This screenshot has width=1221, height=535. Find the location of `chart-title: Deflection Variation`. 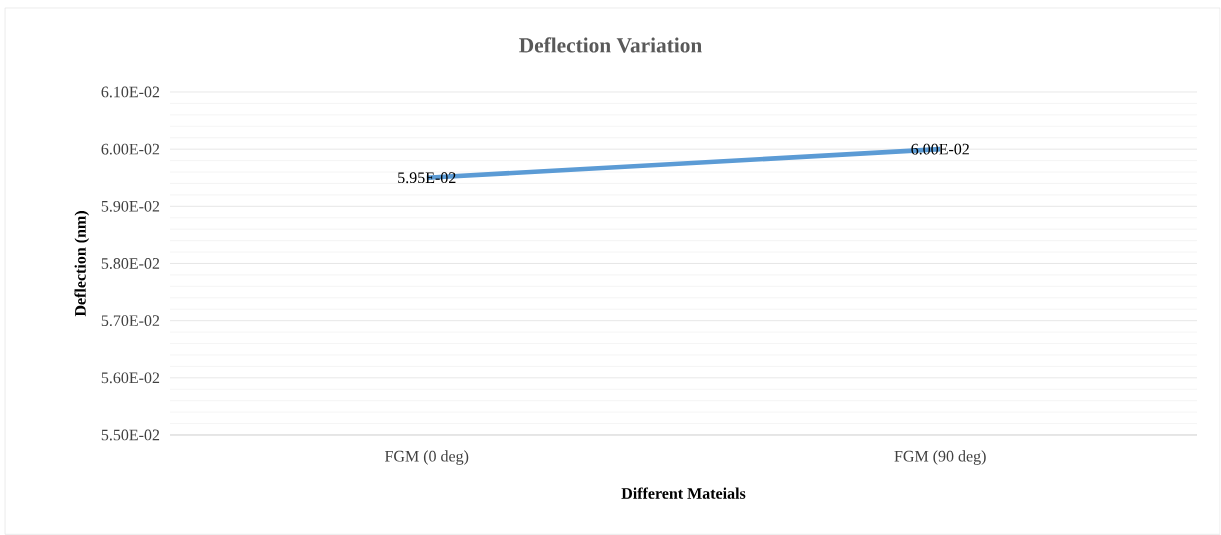

chart-title: Deflection Variation is located at coordinates (610, 45).